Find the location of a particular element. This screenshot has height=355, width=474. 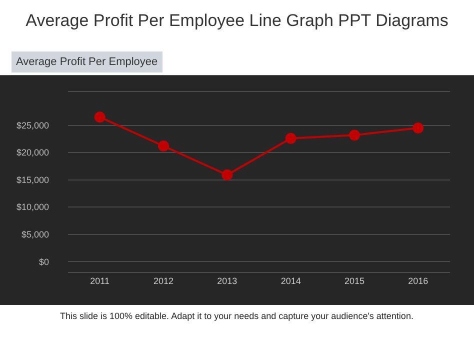

x-tick-label: 2013 is located at coordinates (227, 281).